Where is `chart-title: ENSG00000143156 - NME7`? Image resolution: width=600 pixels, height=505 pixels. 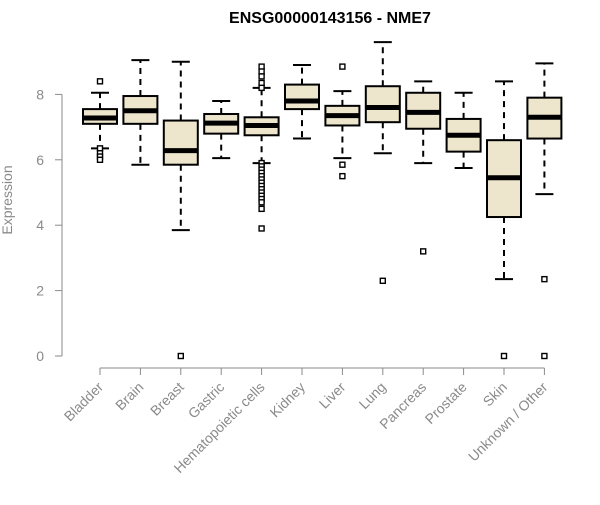 chart-title: ENSG00000143156 - NME7 is located at coordinates (330, 18).